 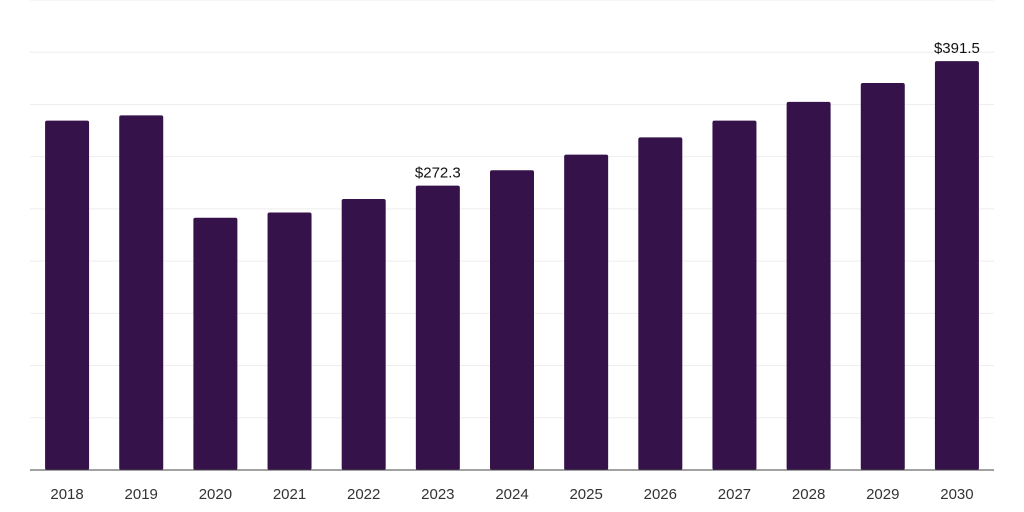 What do you see at coordinates (141, 293) in the screenshot?
I see `bar-2019` at bounding box center [141, 293].